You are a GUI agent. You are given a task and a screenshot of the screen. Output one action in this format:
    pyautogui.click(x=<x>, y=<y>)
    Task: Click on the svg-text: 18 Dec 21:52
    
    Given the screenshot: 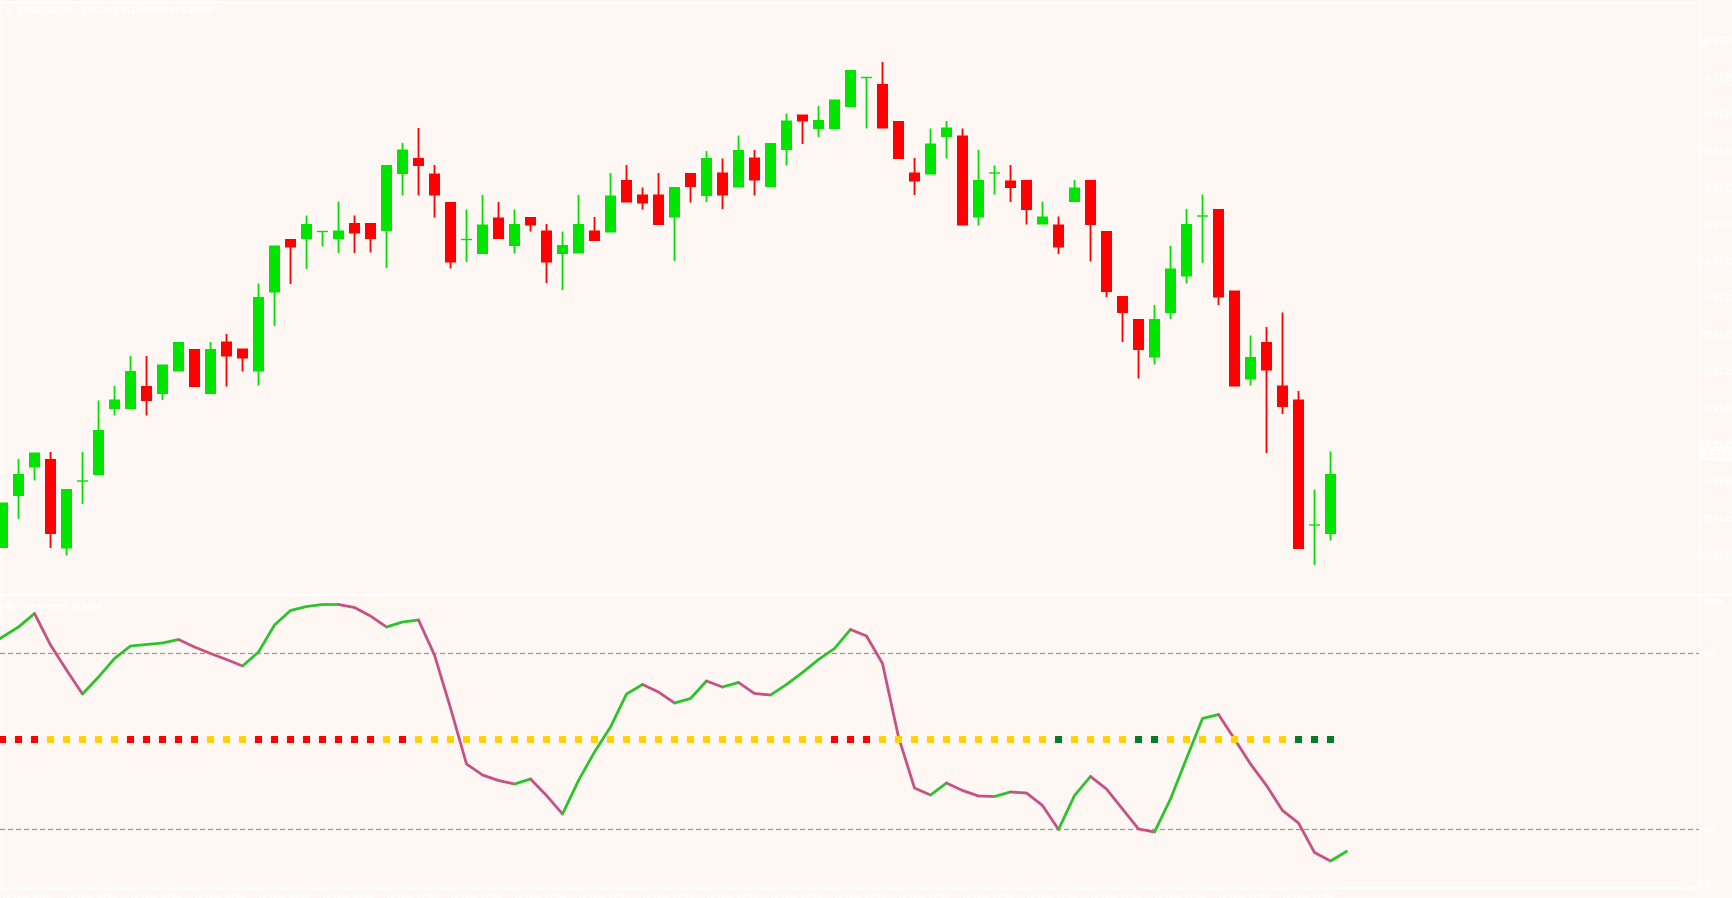 What is the action you would take?
    pyautogui.click(x=1244, y=895)
    